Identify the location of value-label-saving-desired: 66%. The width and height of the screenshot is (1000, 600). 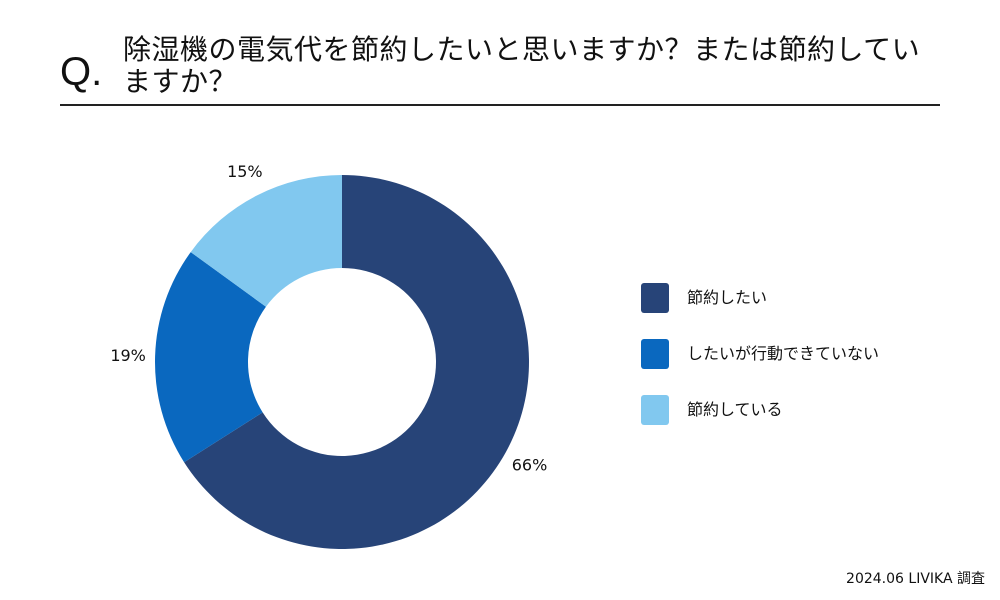
(530, 465).